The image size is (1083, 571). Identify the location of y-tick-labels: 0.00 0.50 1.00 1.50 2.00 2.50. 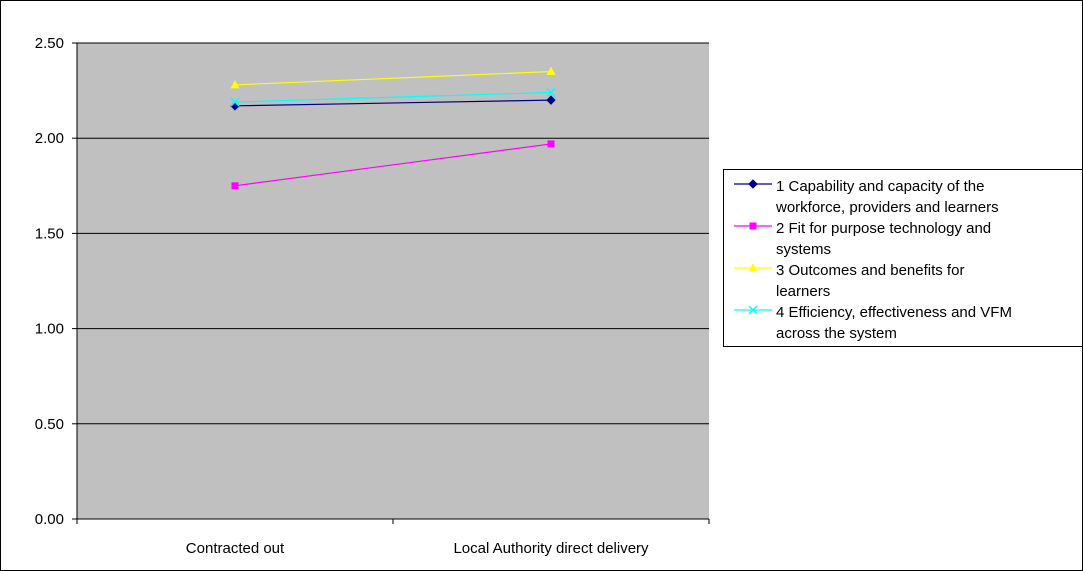
(49, 281).